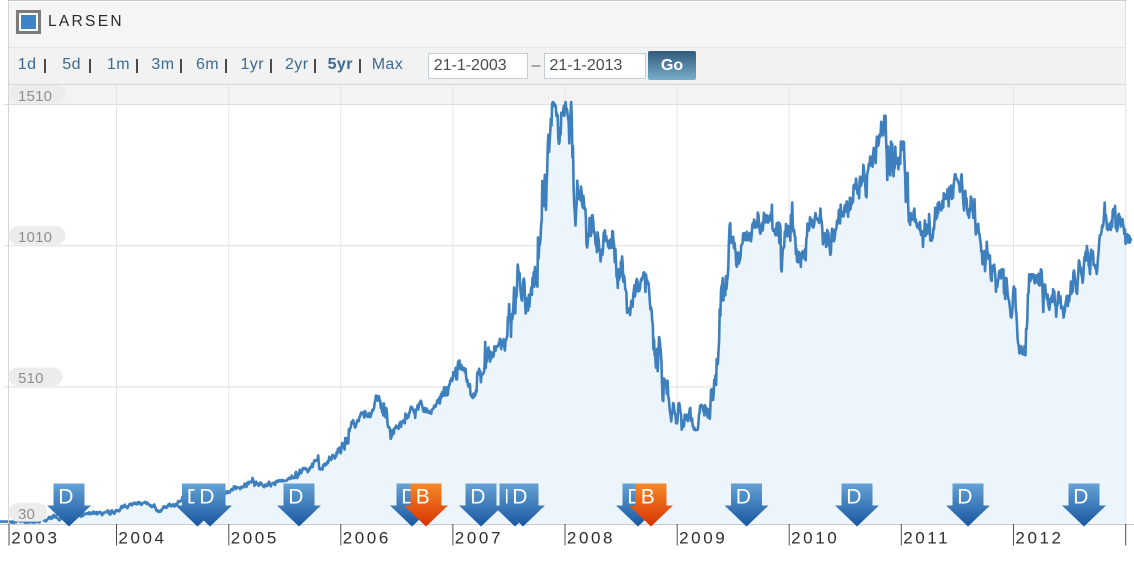  Describe the element at coordinates (367, 538) in the screenshot. I see `svg-text: 2006` at that location.